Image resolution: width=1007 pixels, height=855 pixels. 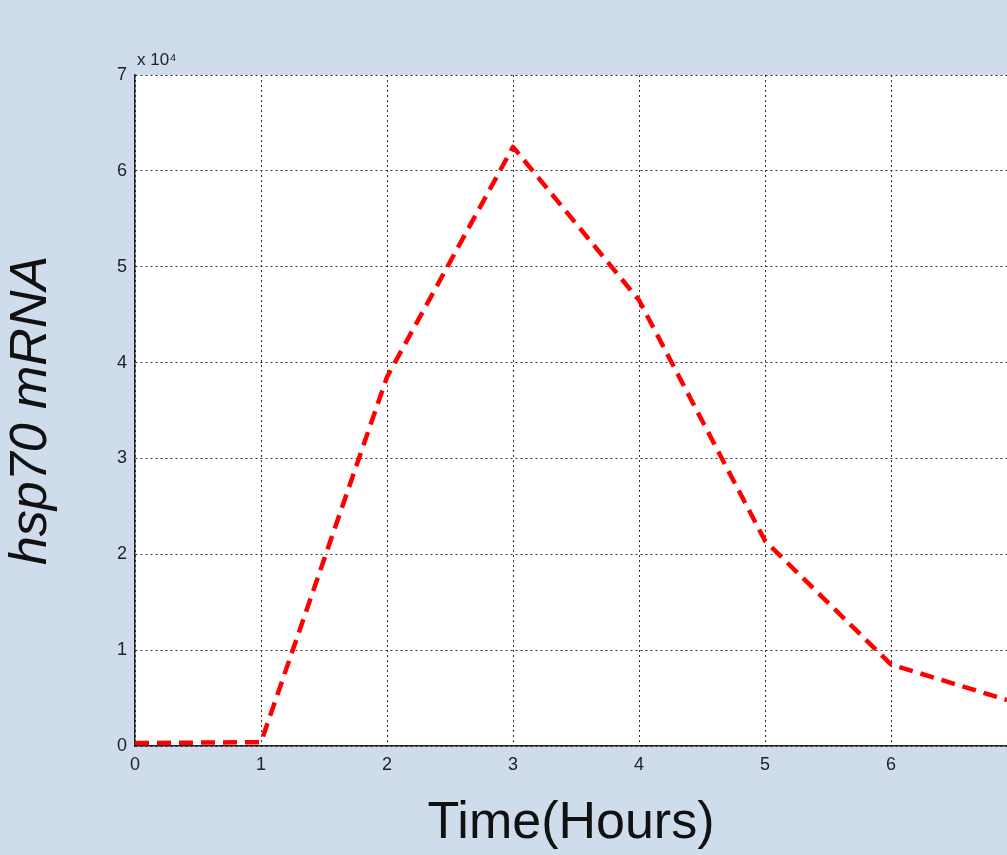 What do you see at coordinates (157, 60) in the screenshot?
I see `text: x 10⁴` at bounding box center [157, 60].